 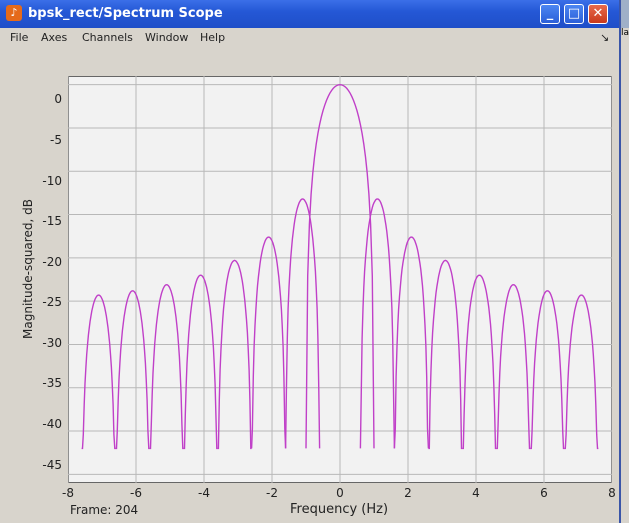 I want to click on y-tick-label: -45, so click(x=52, y=465).